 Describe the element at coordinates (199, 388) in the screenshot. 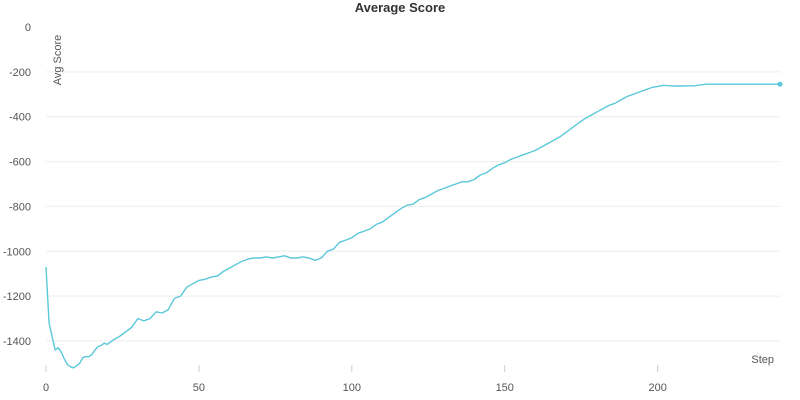

I see `x-tick-label: 50` at that location.